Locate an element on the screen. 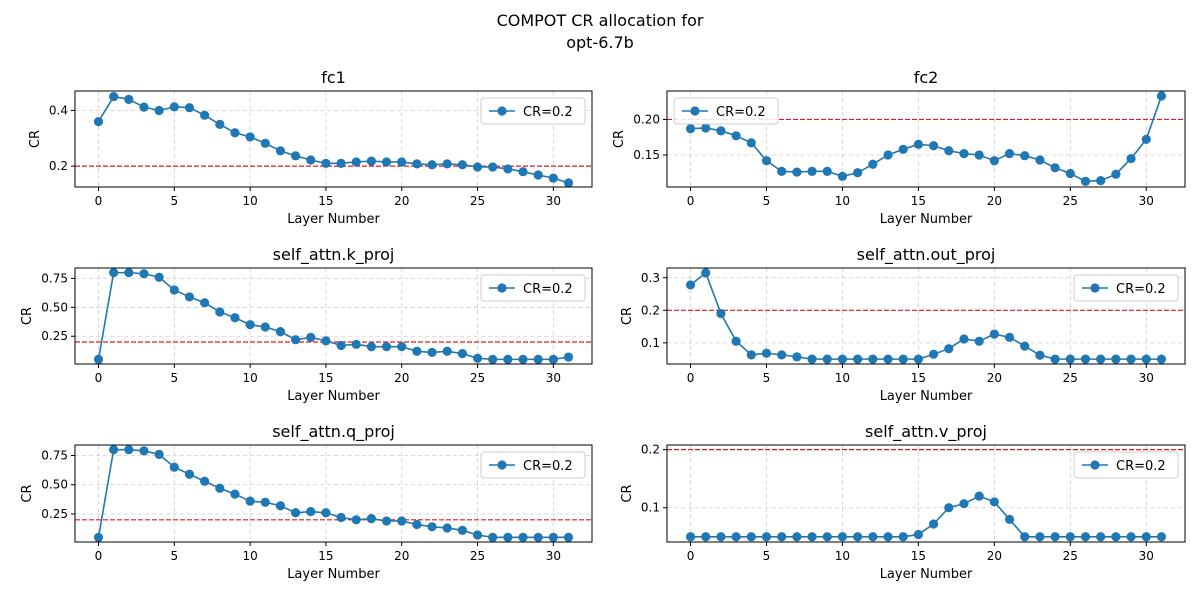 This screenshot has width=1200, height=600. y-tick-label: 0.4 is located at coordinates (58, 110).